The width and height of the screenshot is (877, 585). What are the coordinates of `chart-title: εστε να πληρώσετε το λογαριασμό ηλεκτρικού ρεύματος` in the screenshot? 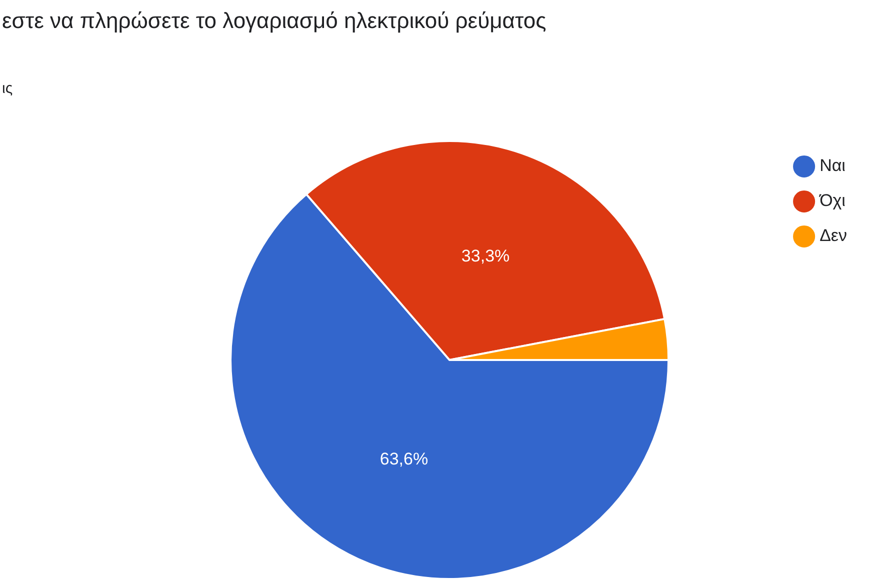 It's located at (274, 21).